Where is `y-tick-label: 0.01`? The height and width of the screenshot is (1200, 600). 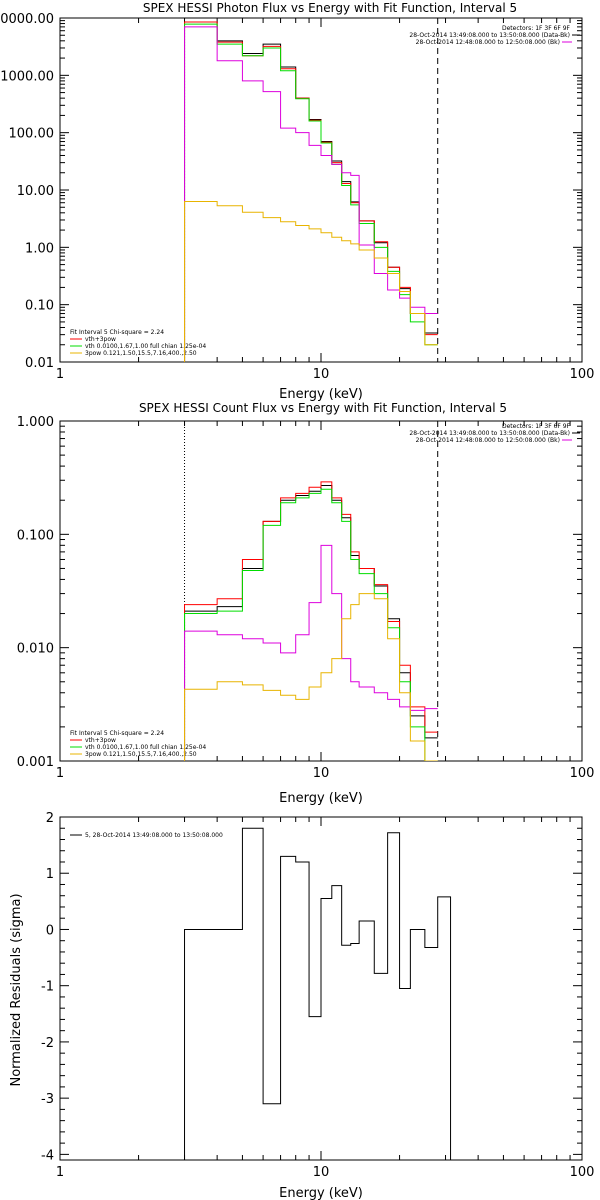 y-tick-label: 0.01 is located at coordinates (39, 363).